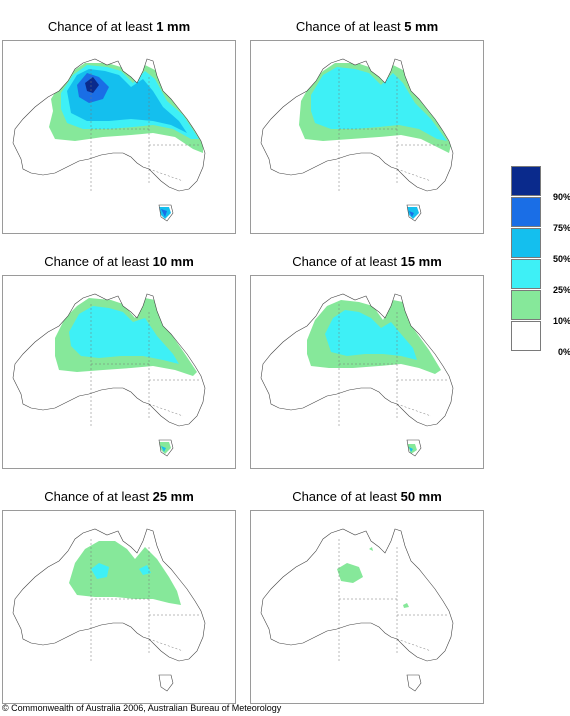 Image resolution: width=570 pixels, height=716 pixels. What do you see at coordinates (367, 26) in the screenshot?
I see `panel-title: Chance of at least 5 mm` at bounding box center [367, 26].